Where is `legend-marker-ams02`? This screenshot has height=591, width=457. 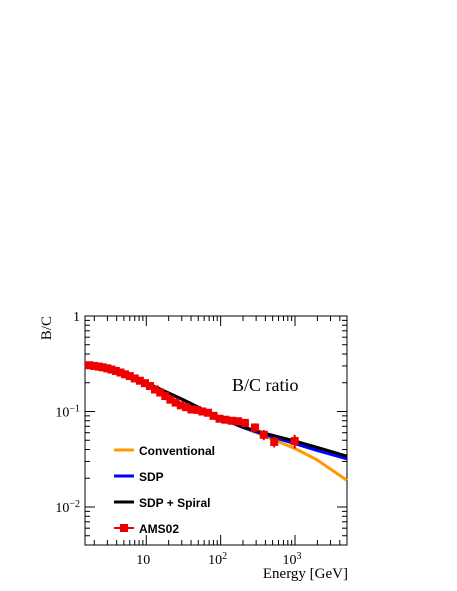 legend-marker-ams02 is located at coordinates (124, 528).